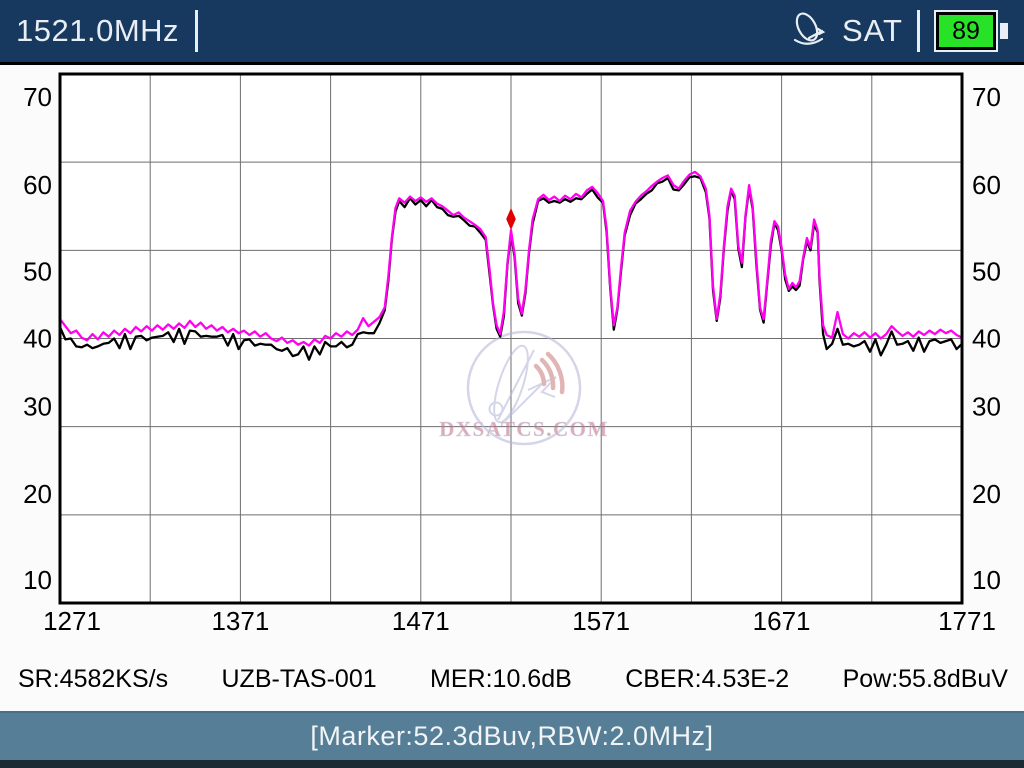 The width and height of the screenshot is (1024, 768). I want to click on x-tick-label: 1771, so click(967, 621).